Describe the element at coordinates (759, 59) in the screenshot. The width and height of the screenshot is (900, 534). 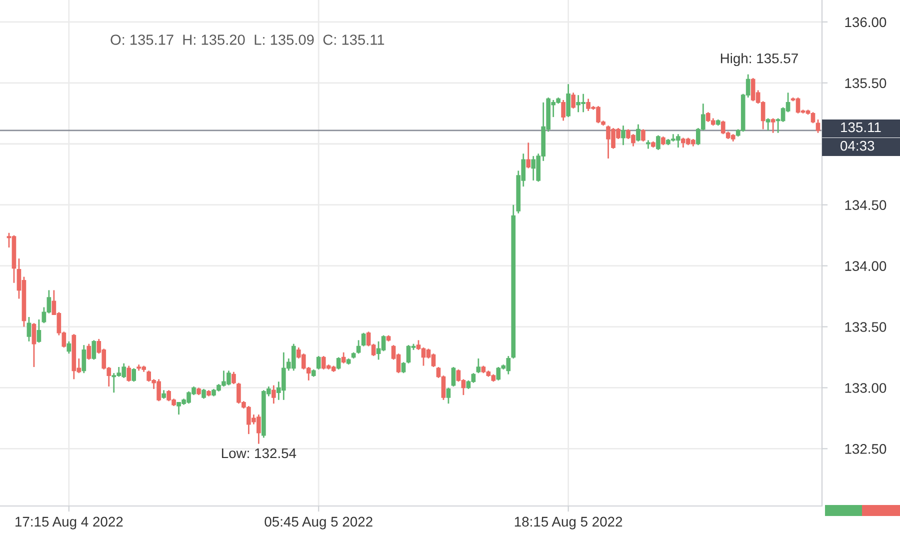
I see `annotation: High: 135.57` at that location.